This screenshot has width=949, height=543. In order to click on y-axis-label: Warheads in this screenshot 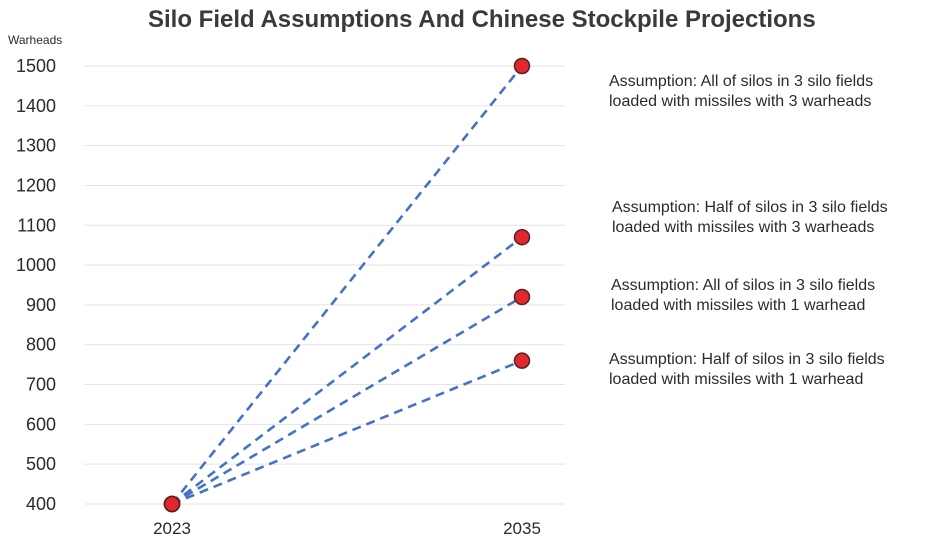, I will do `click(35, 40)`.